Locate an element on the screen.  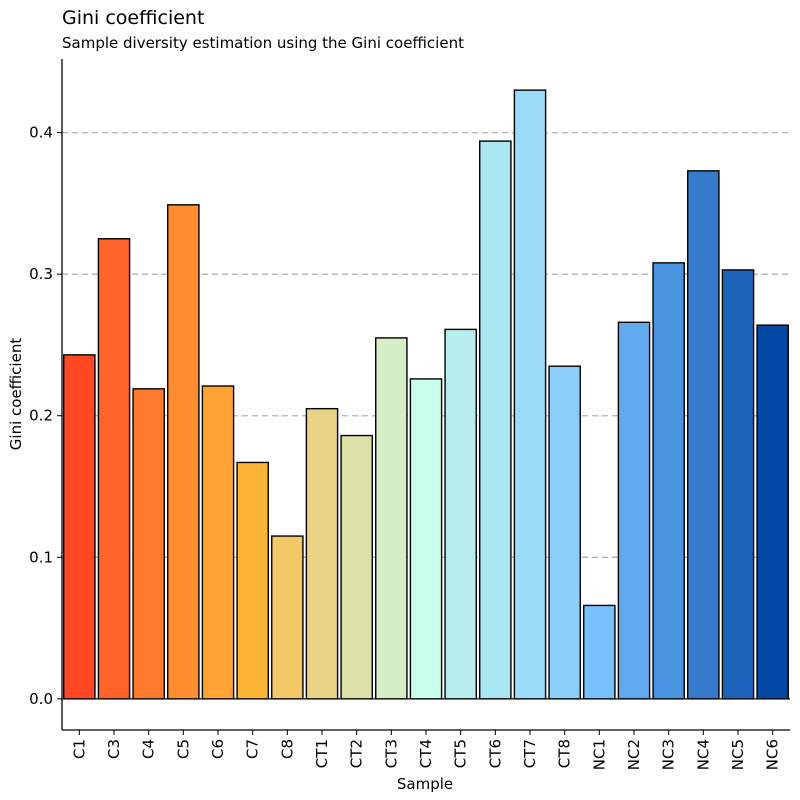
bar-nc6 is located at coordinates (772, 512).